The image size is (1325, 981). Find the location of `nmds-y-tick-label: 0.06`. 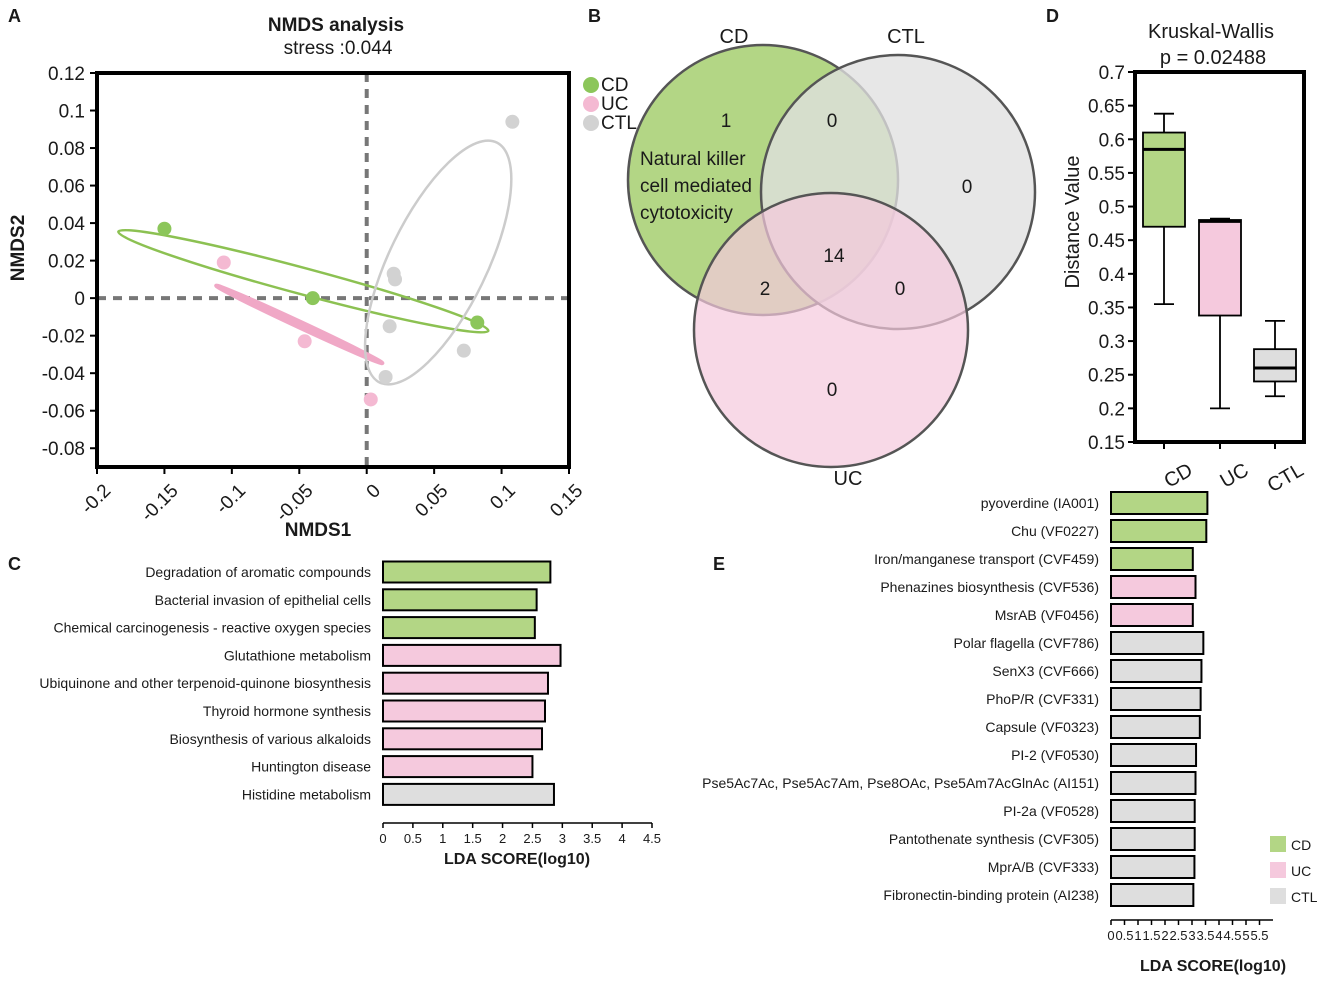

nmds-y-tick-label: 0.06 is located at coordinates (66, 187).